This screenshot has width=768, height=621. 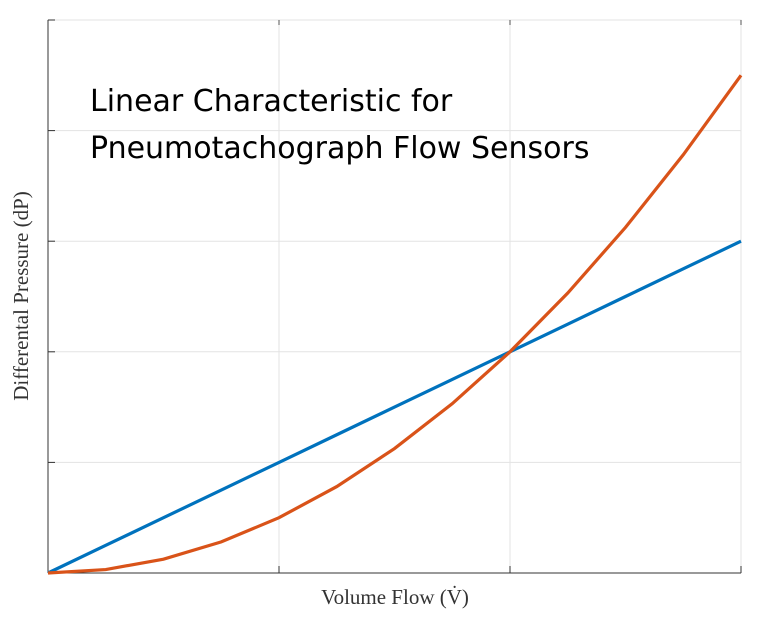 I want to click on y-axis-label: Differental Pressure (dP), so click(x=21, y=296).